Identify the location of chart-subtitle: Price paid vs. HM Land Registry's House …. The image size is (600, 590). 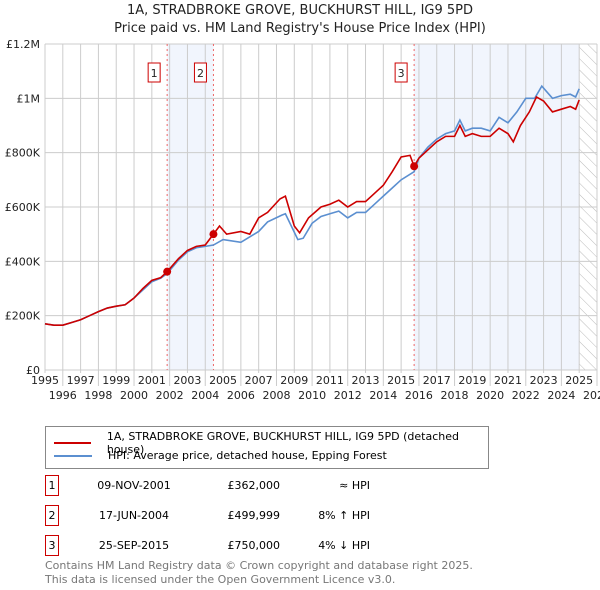
(300, 28).